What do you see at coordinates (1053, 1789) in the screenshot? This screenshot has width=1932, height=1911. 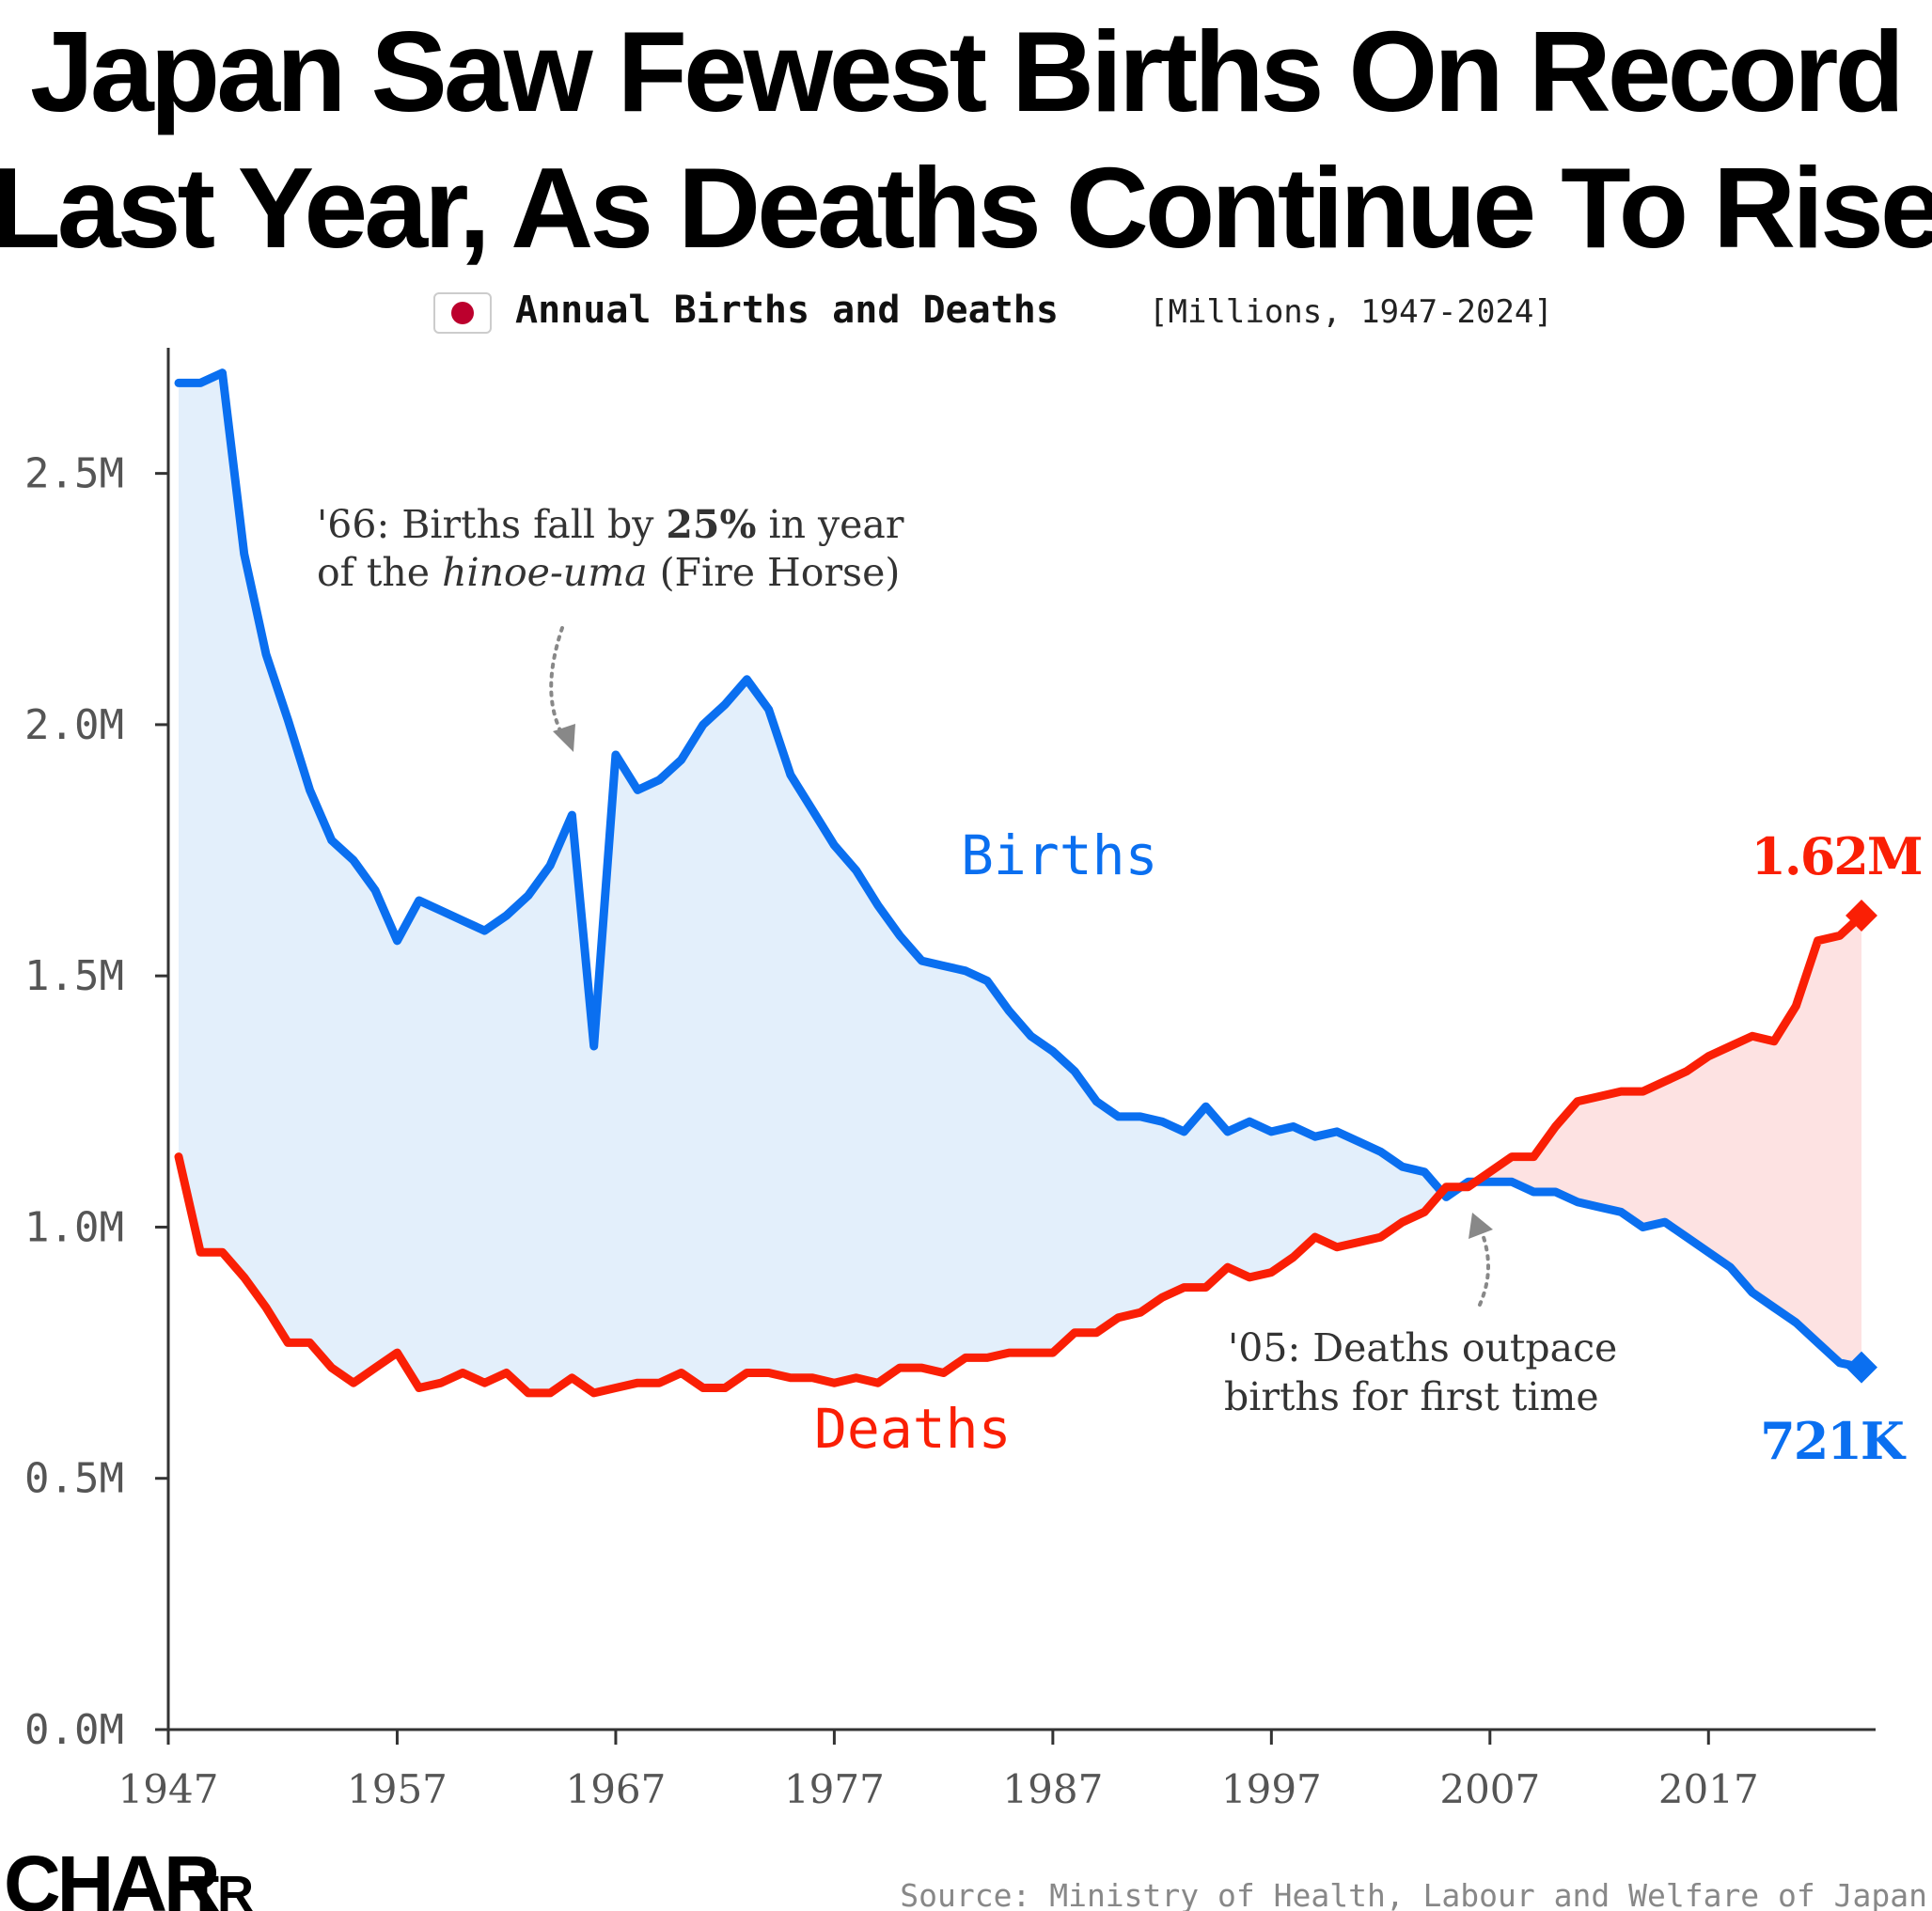 I see `x-tick-label: 1987` at bounding box center [1053, 1789].